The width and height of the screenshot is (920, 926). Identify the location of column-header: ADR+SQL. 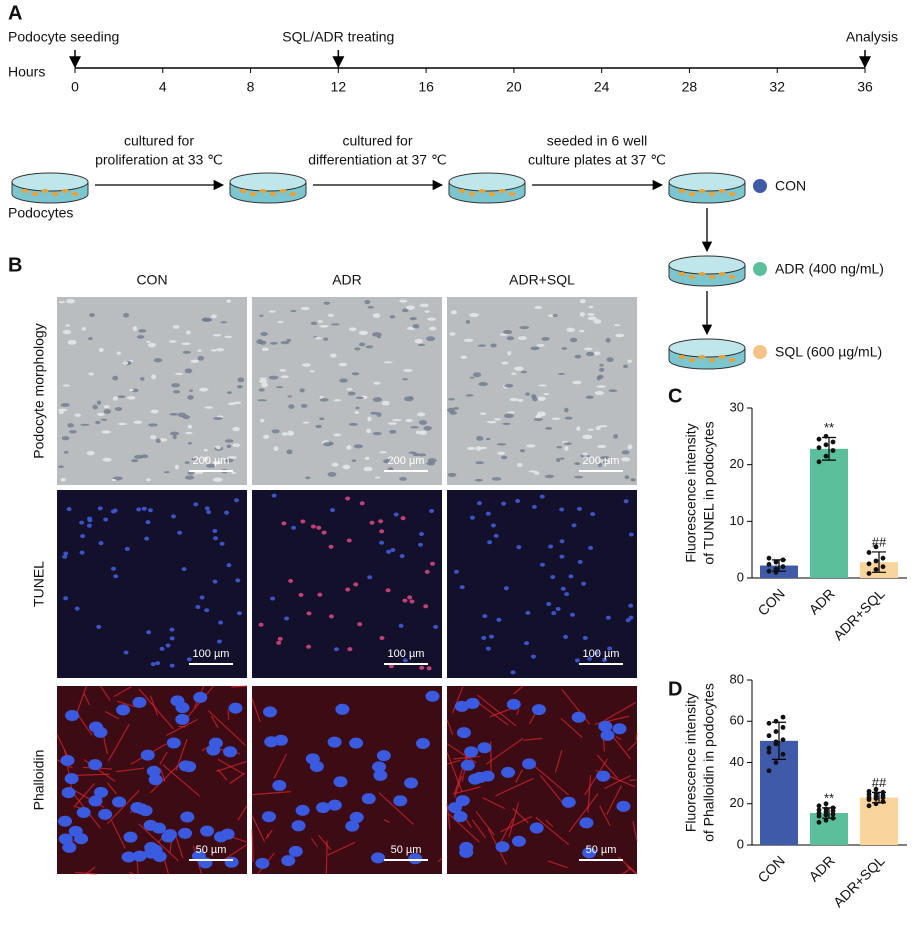
(542, 280).